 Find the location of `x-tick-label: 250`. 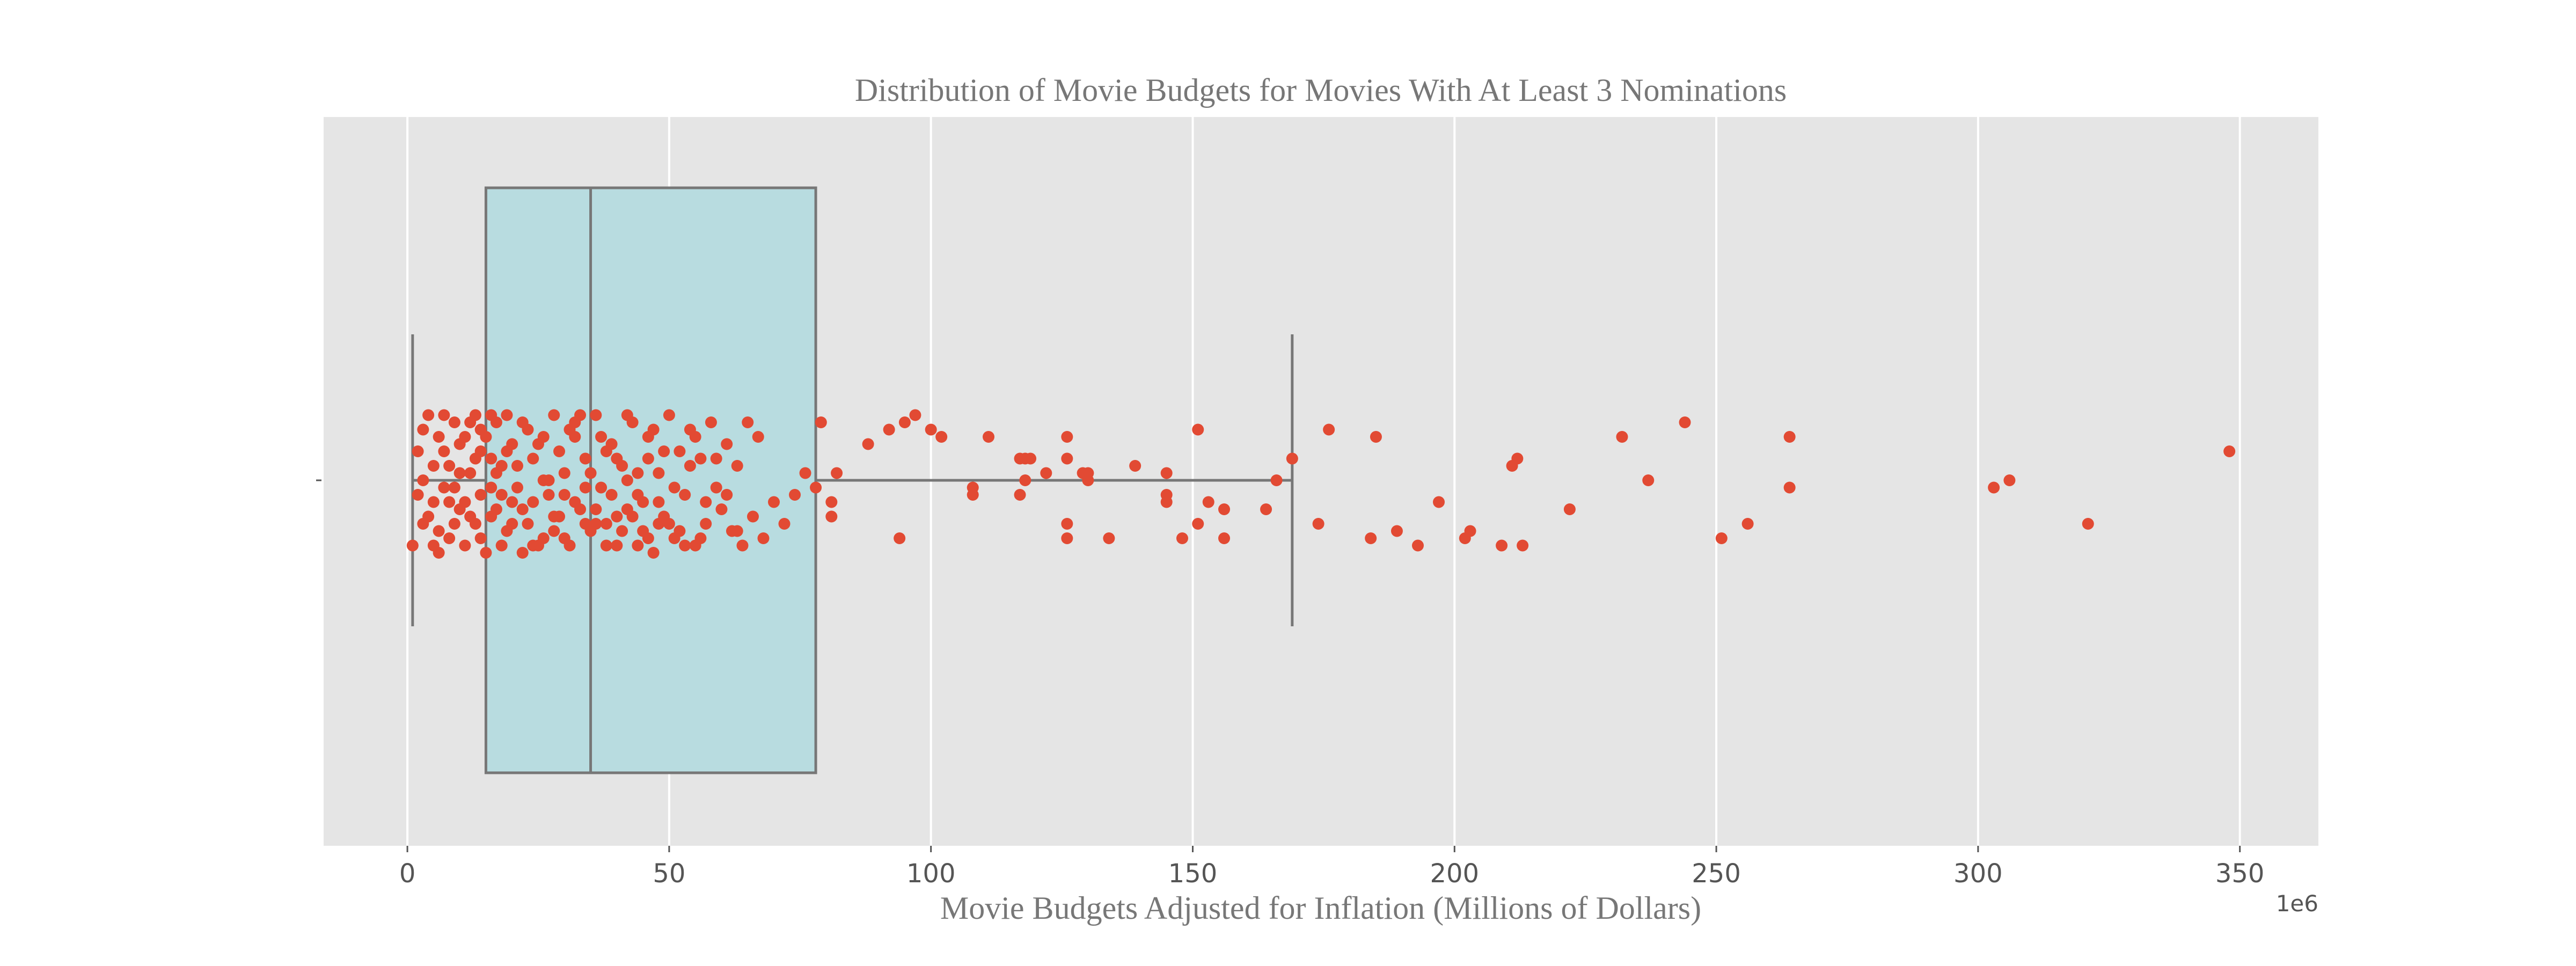

x-tick-label: 250 is located at coordinates (1716, 874).